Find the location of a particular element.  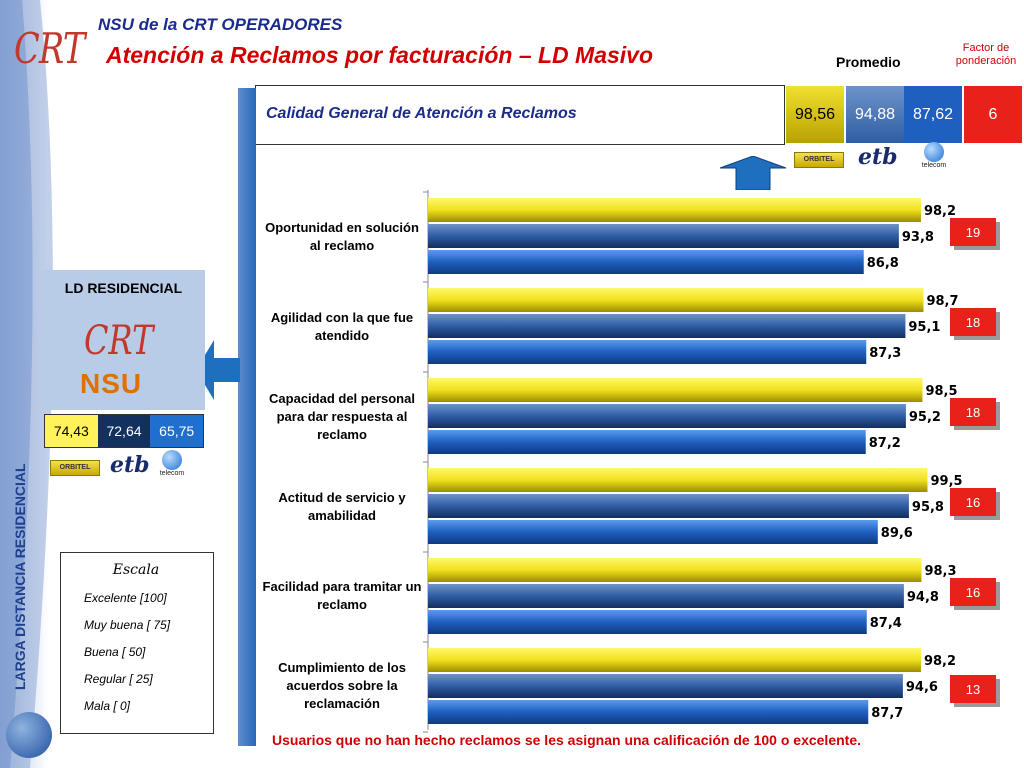

data-label: 98,3 is located at coordinates (940, 571).